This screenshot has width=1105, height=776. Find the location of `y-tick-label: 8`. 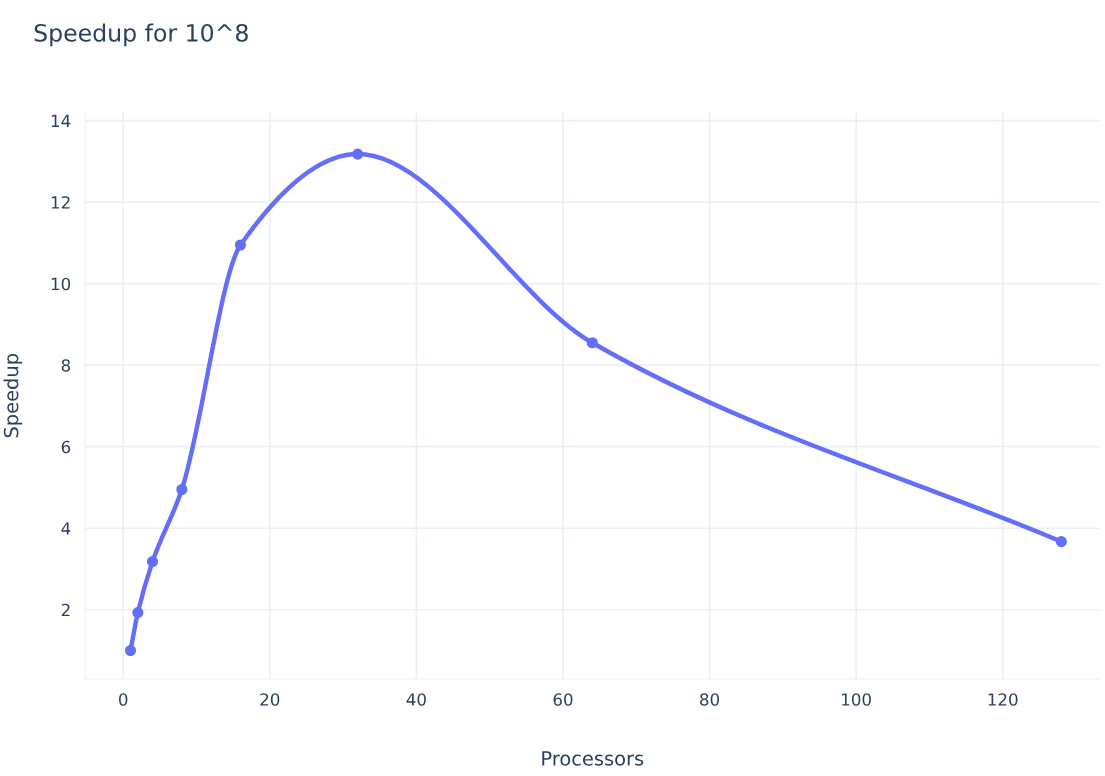

y-tick-label: 8 is located at coordinates (66, 365).